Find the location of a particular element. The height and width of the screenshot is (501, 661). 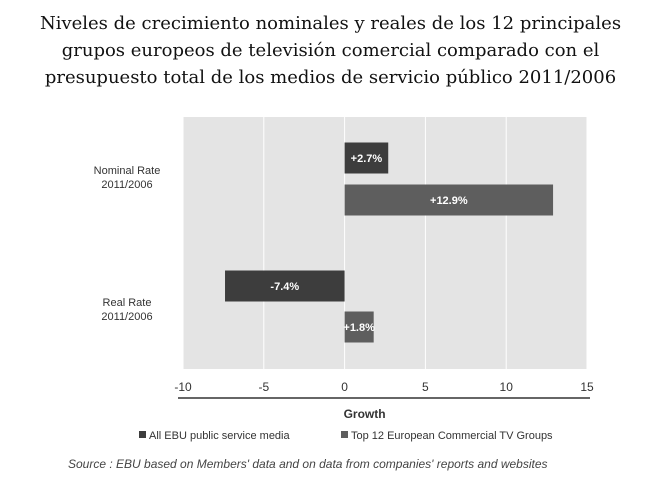

data-label: +1.8% is located at coordinates (359, 328).